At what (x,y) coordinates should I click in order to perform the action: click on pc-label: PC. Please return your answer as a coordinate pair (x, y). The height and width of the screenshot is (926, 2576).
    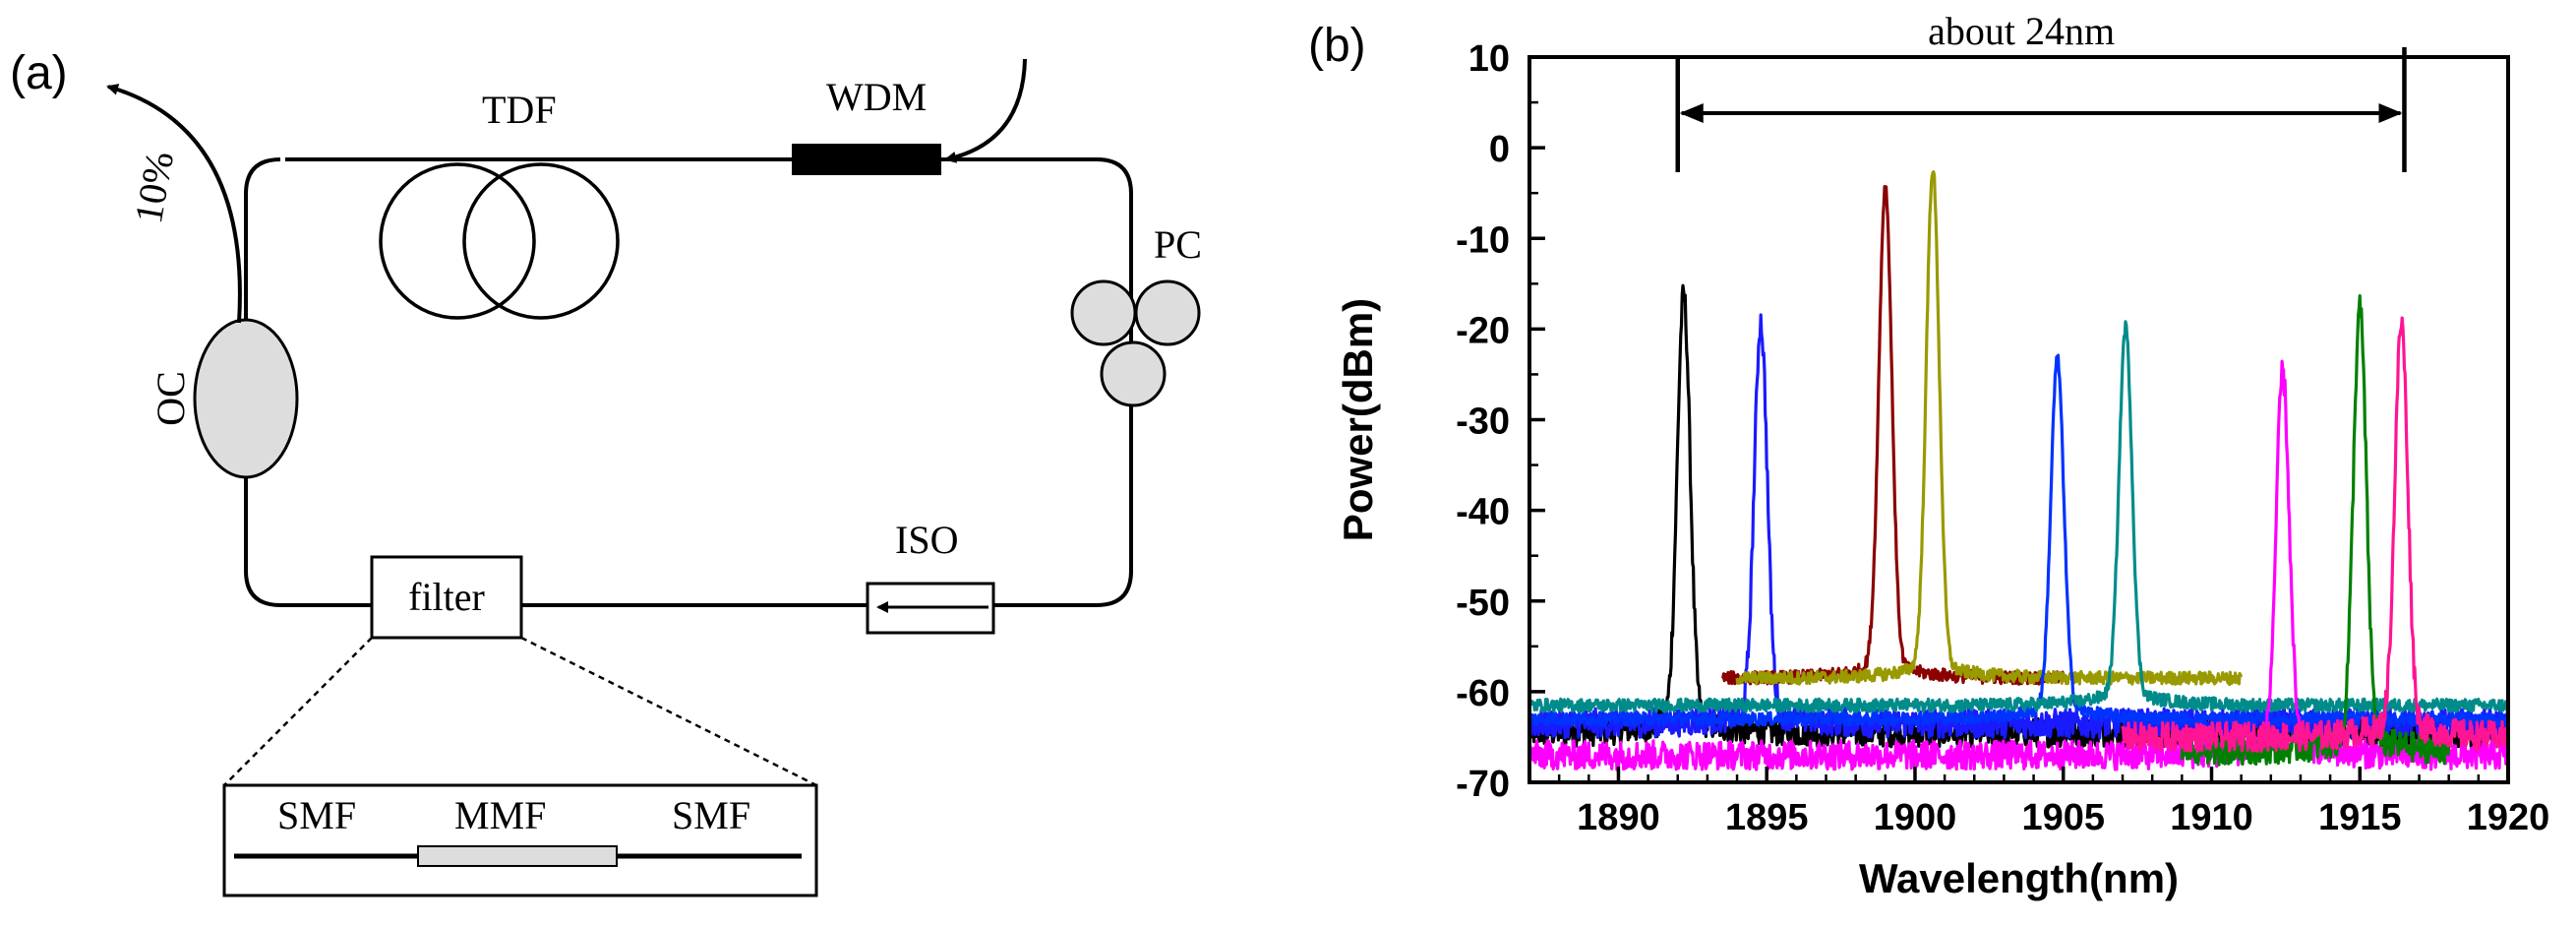
    Looking at the image, I should click on (1178, 245).